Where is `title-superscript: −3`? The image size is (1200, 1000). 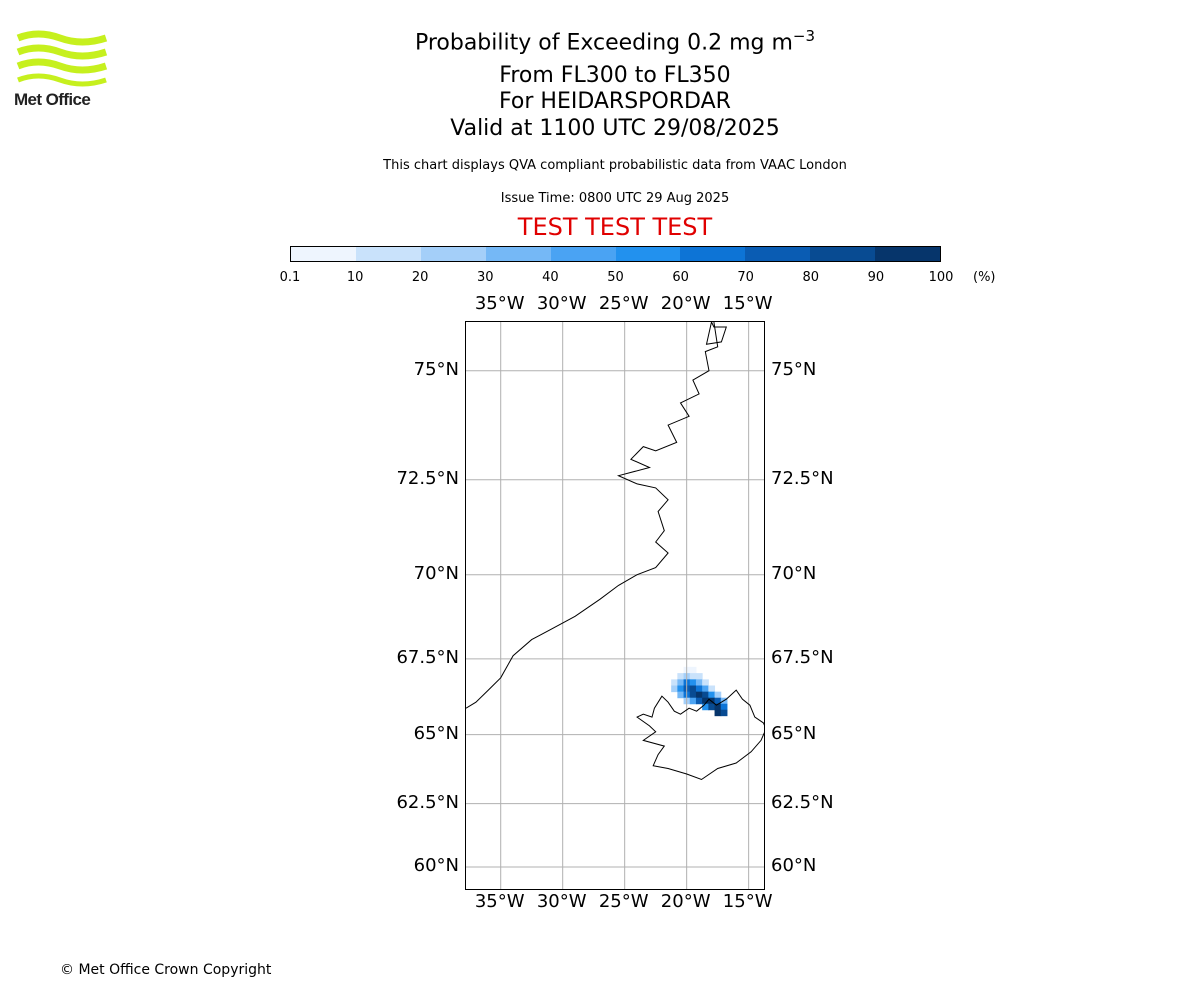 title-superscript: −3 is located at coordinates (804, 36).